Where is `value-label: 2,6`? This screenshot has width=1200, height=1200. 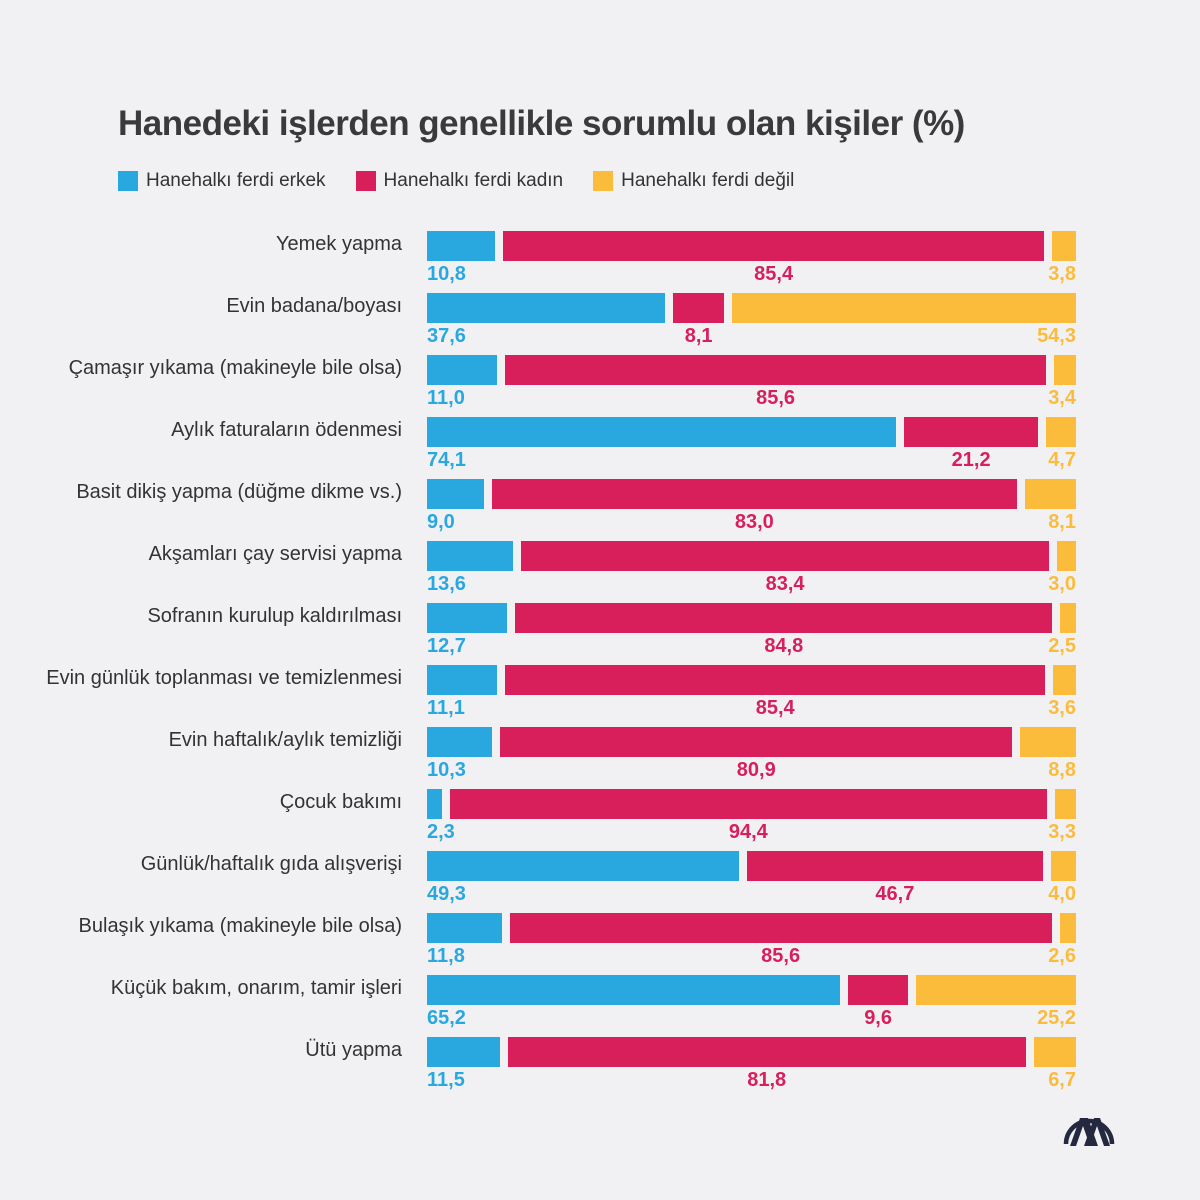
value-label: 2,6 is located at coordinates (1062, 956).